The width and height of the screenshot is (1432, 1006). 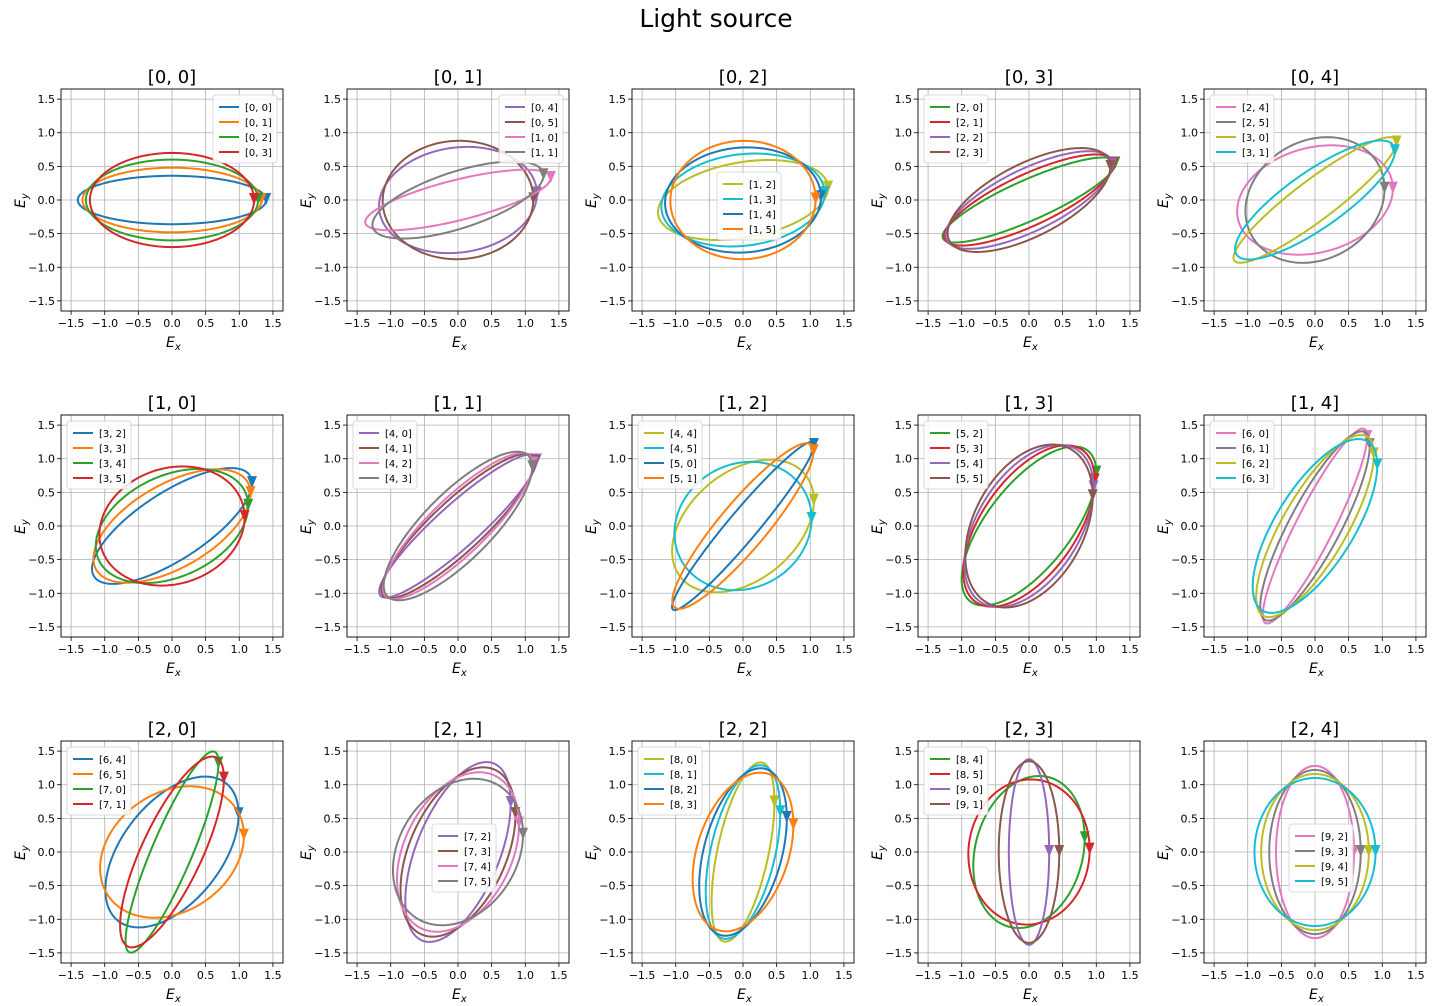 What do you see at coordinates (1255, 434) in the screenshot?
I see `legend-label: [6, 0]` at bounding box center [1255, 434].